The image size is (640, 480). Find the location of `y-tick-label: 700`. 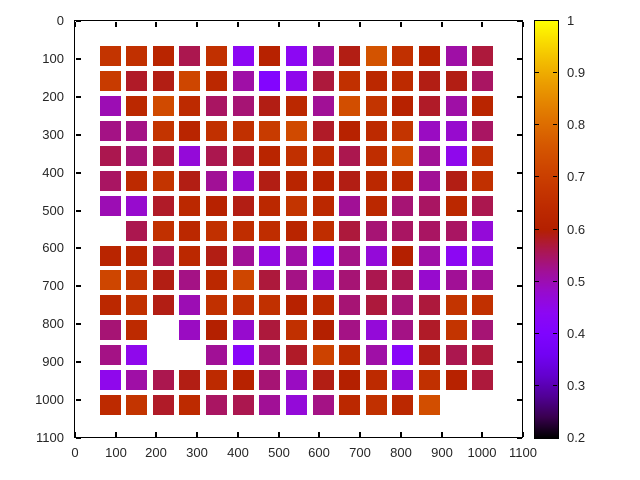

y-tick-label: 700 is located at coordinates (53, 285).